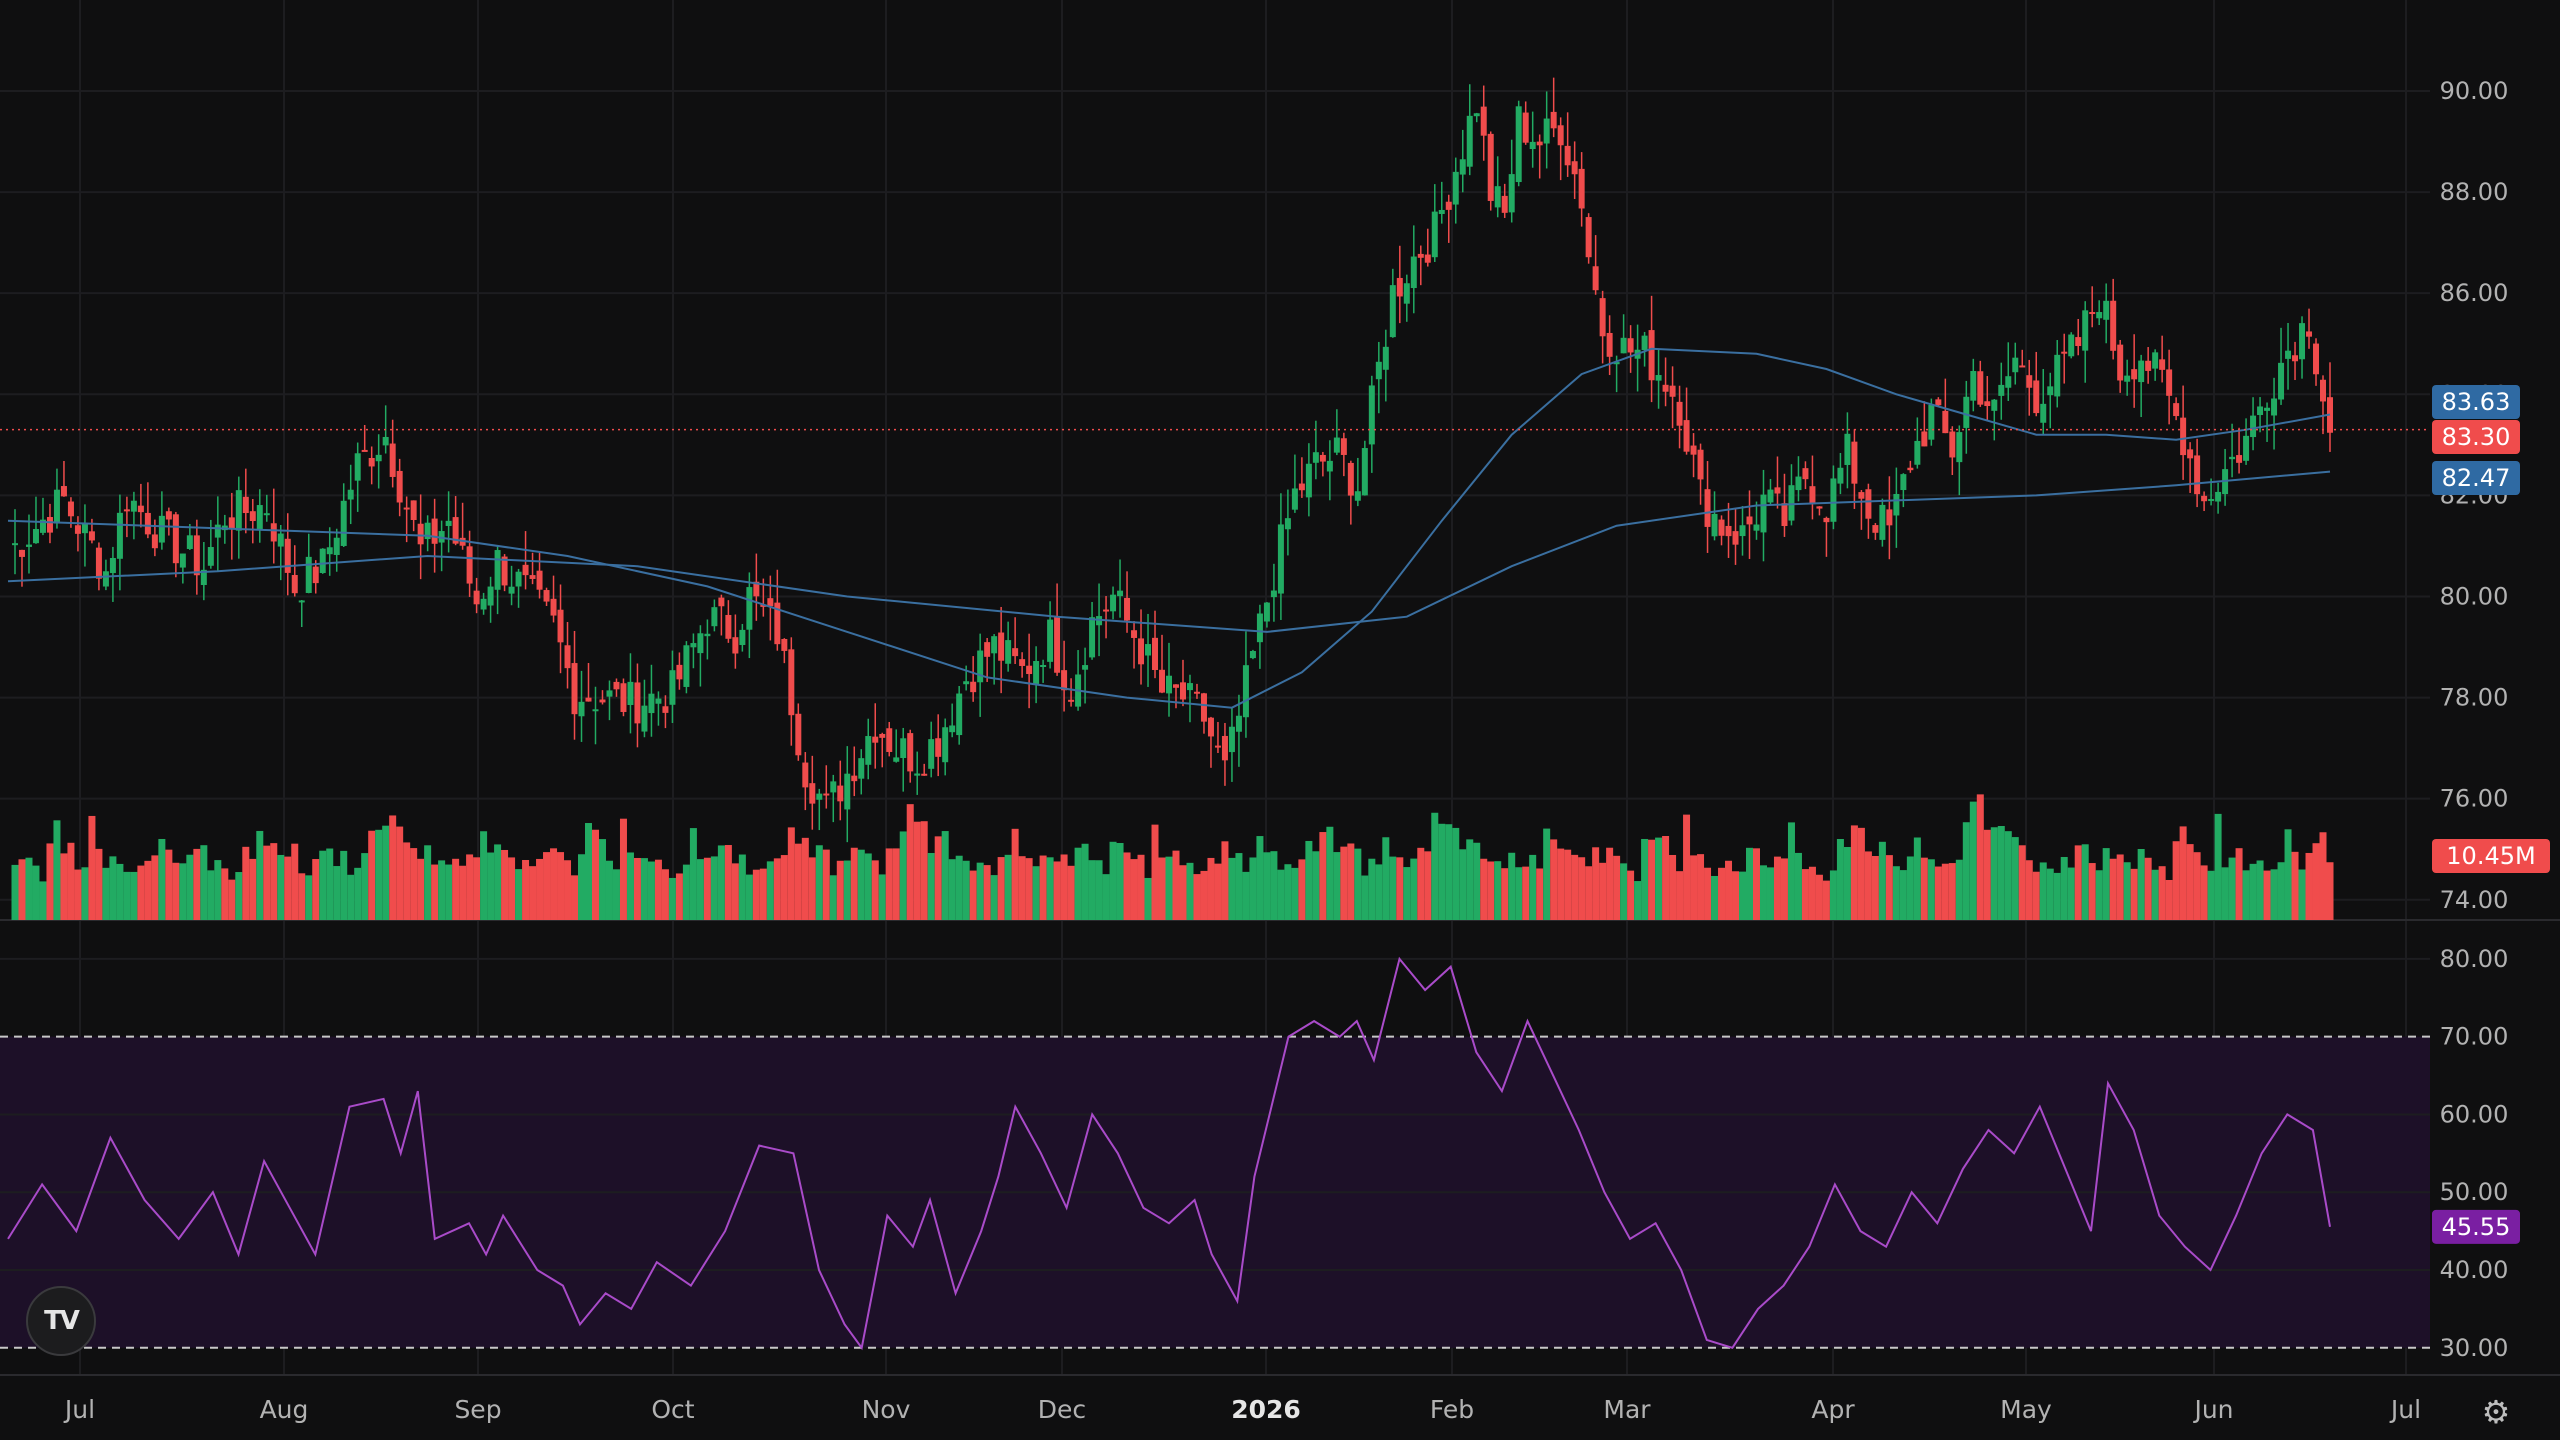  What do you see at coordinates (61, 1321) in the screenshot?
I see `tradingview-logo-icon: TV` at bounding box center [61, 1321].